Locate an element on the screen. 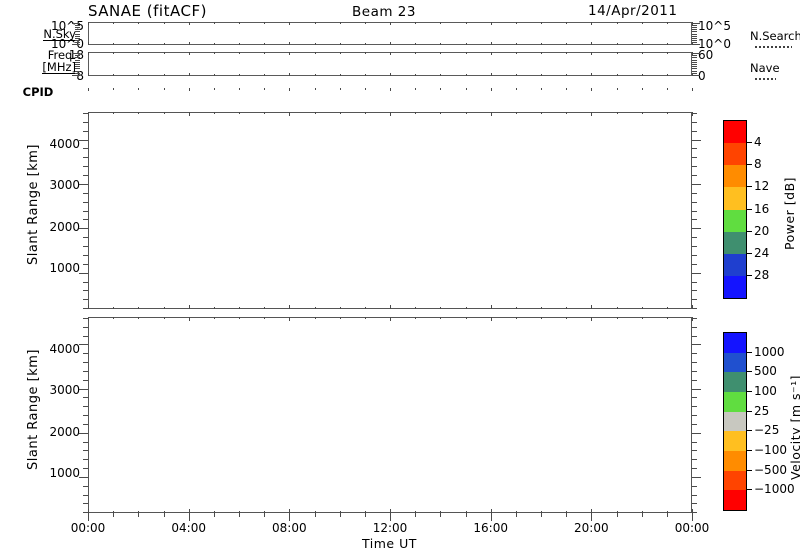 Image resolution: width=800 pixels, height=554 pixels. velocity-colorbar is located at coordinates (735, 421).